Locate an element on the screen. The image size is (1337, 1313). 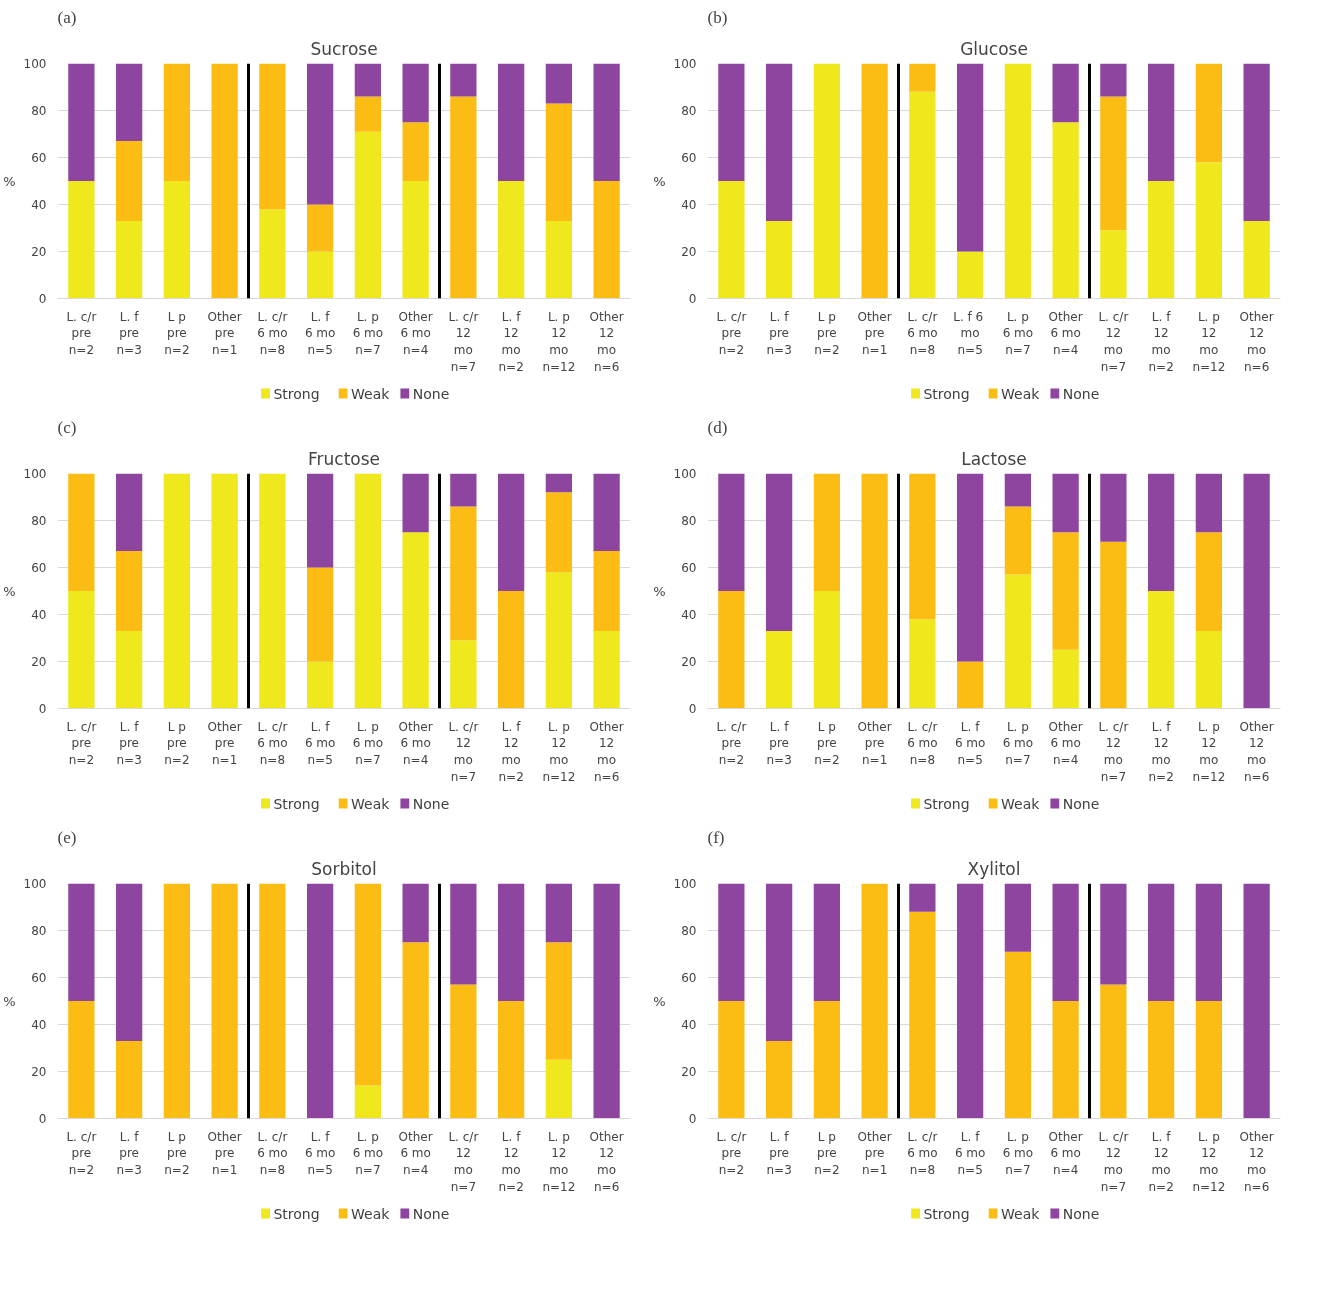
text: (f) is located at coordinates (716, 837).